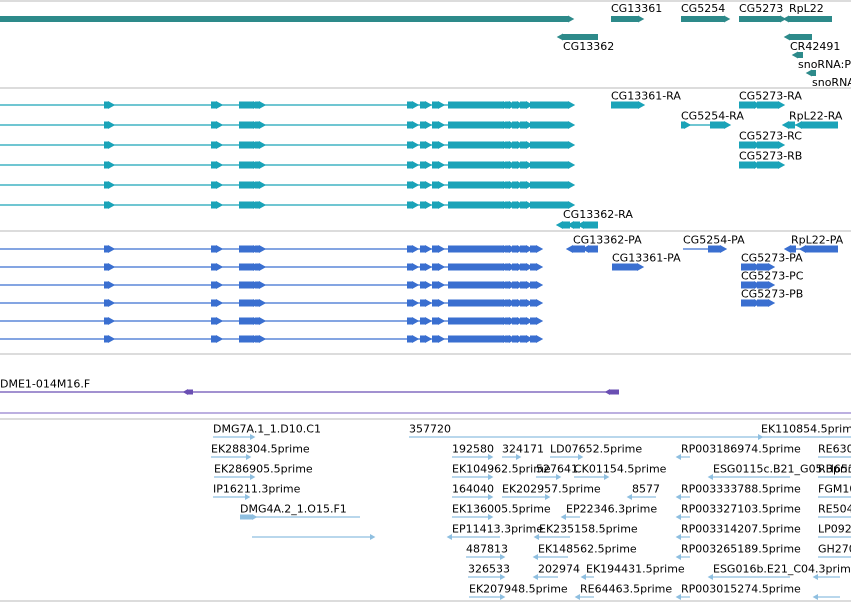 The height and width of the screenshot is (603, 851). Describe the element at coordinates (584, 552) in the screenshot. I see `feature-ests: EK148562.5prime` at that location.